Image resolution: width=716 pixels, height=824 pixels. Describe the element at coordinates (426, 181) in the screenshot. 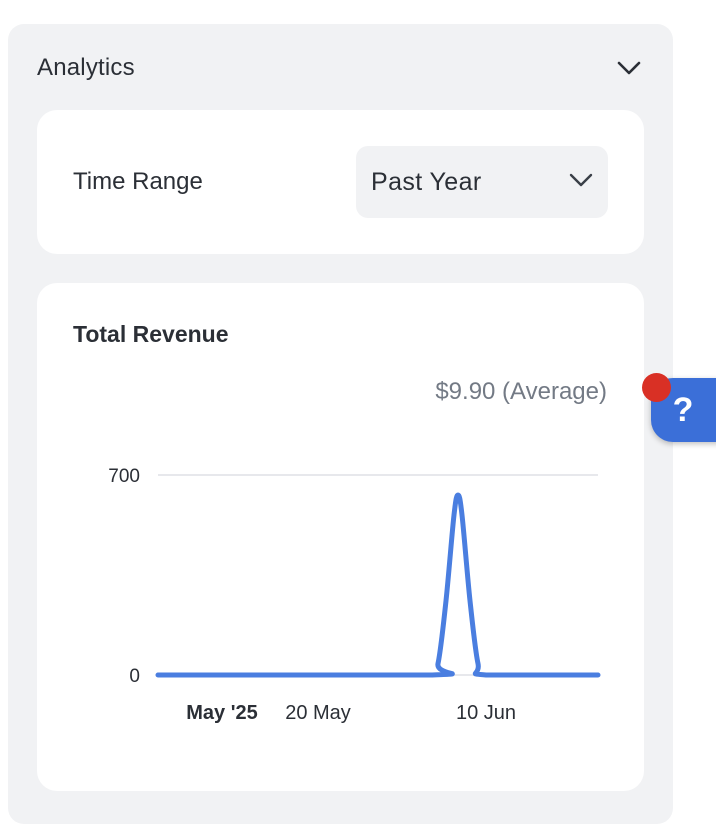

I see `time-range-value: Past Year` at that location.